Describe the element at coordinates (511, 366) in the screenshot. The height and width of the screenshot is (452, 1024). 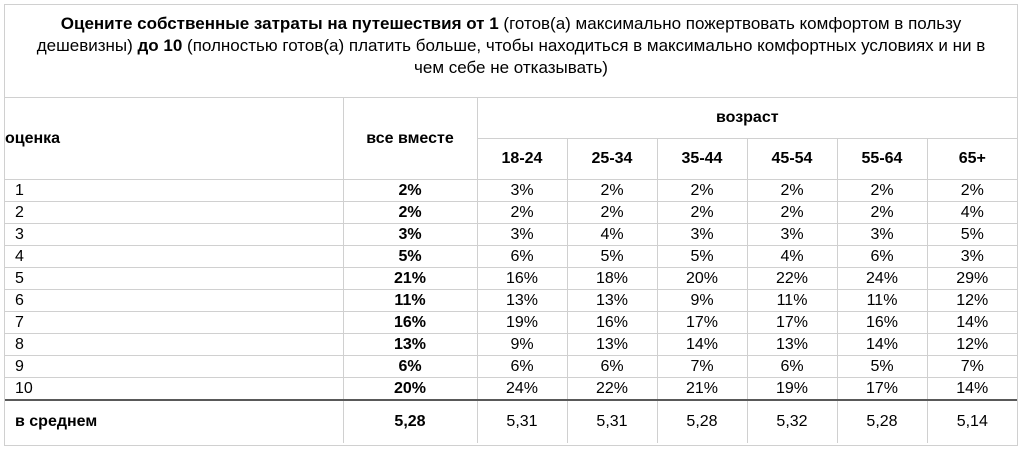
I see `table-row: 9 6% 6% 6% 7% 6% 5% 7%` at that location.